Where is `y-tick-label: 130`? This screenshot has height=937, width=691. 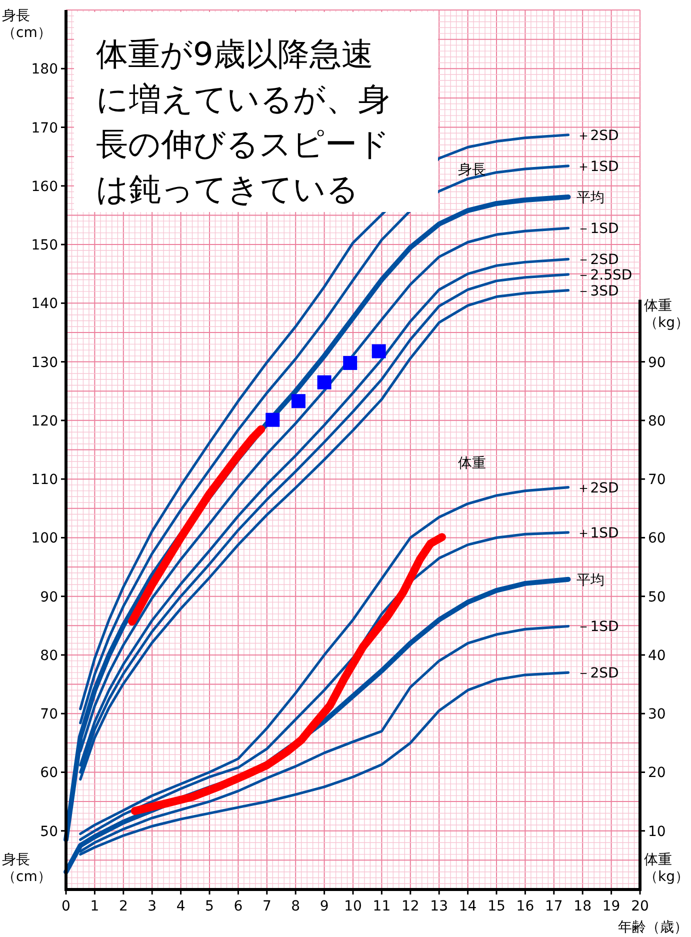
y-tick-label: 130 is located at coordinates (44, 362).